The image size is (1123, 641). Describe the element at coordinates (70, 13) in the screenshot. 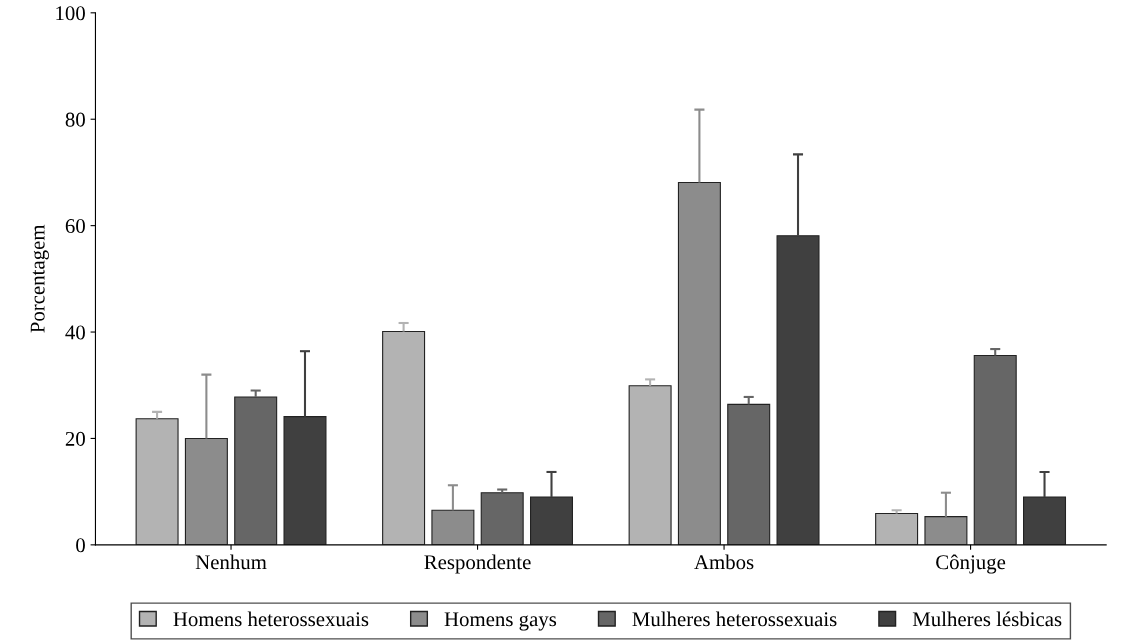

I see `y-tick-label: 100` at that location.